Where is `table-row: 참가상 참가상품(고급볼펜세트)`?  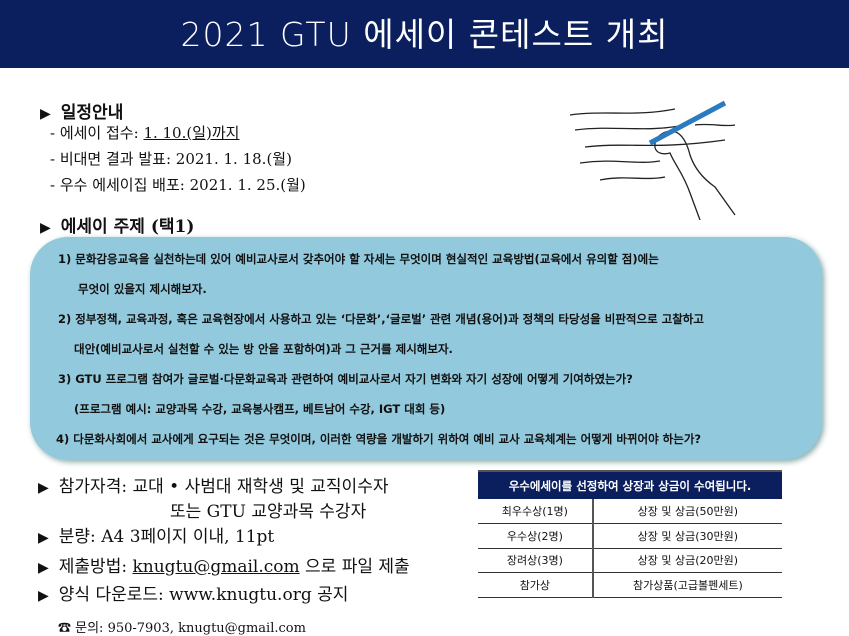 table-row: 참가상 참가상품(고급볼펜세트) is located at coordinates (630, 585).